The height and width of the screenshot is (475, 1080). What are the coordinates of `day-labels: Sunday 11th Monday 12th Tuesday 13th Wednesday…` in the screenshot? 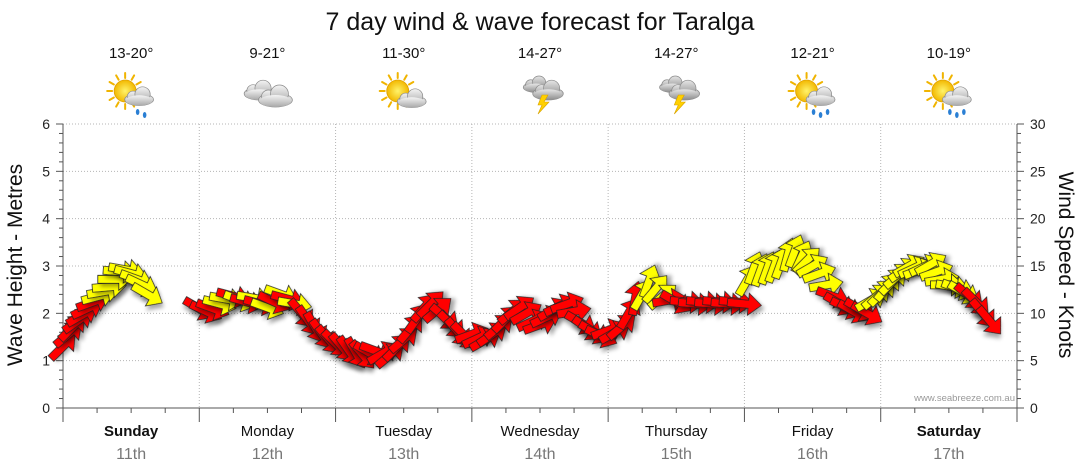 It's located at (543, 443).